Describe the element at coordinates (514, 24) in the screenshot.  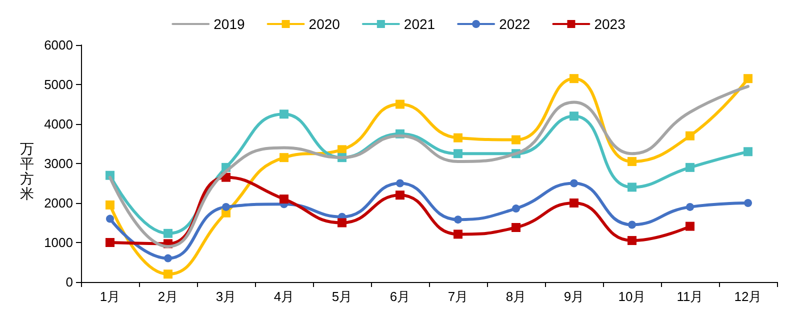
I see `legend-label: 2022` at that location.